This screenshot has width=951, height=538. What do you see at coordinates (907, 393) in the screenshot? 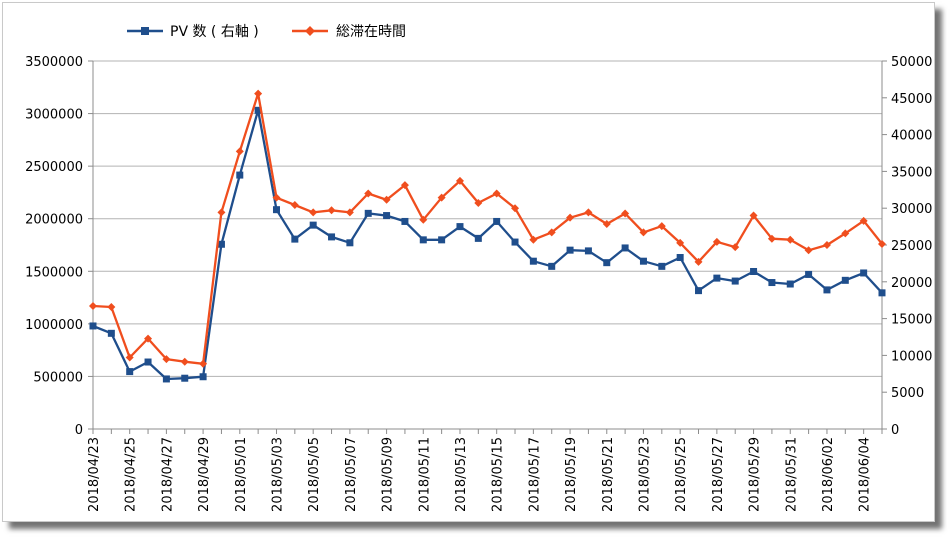
I see `y-right-tick-label: 5000` at bounding box center [907, 393].